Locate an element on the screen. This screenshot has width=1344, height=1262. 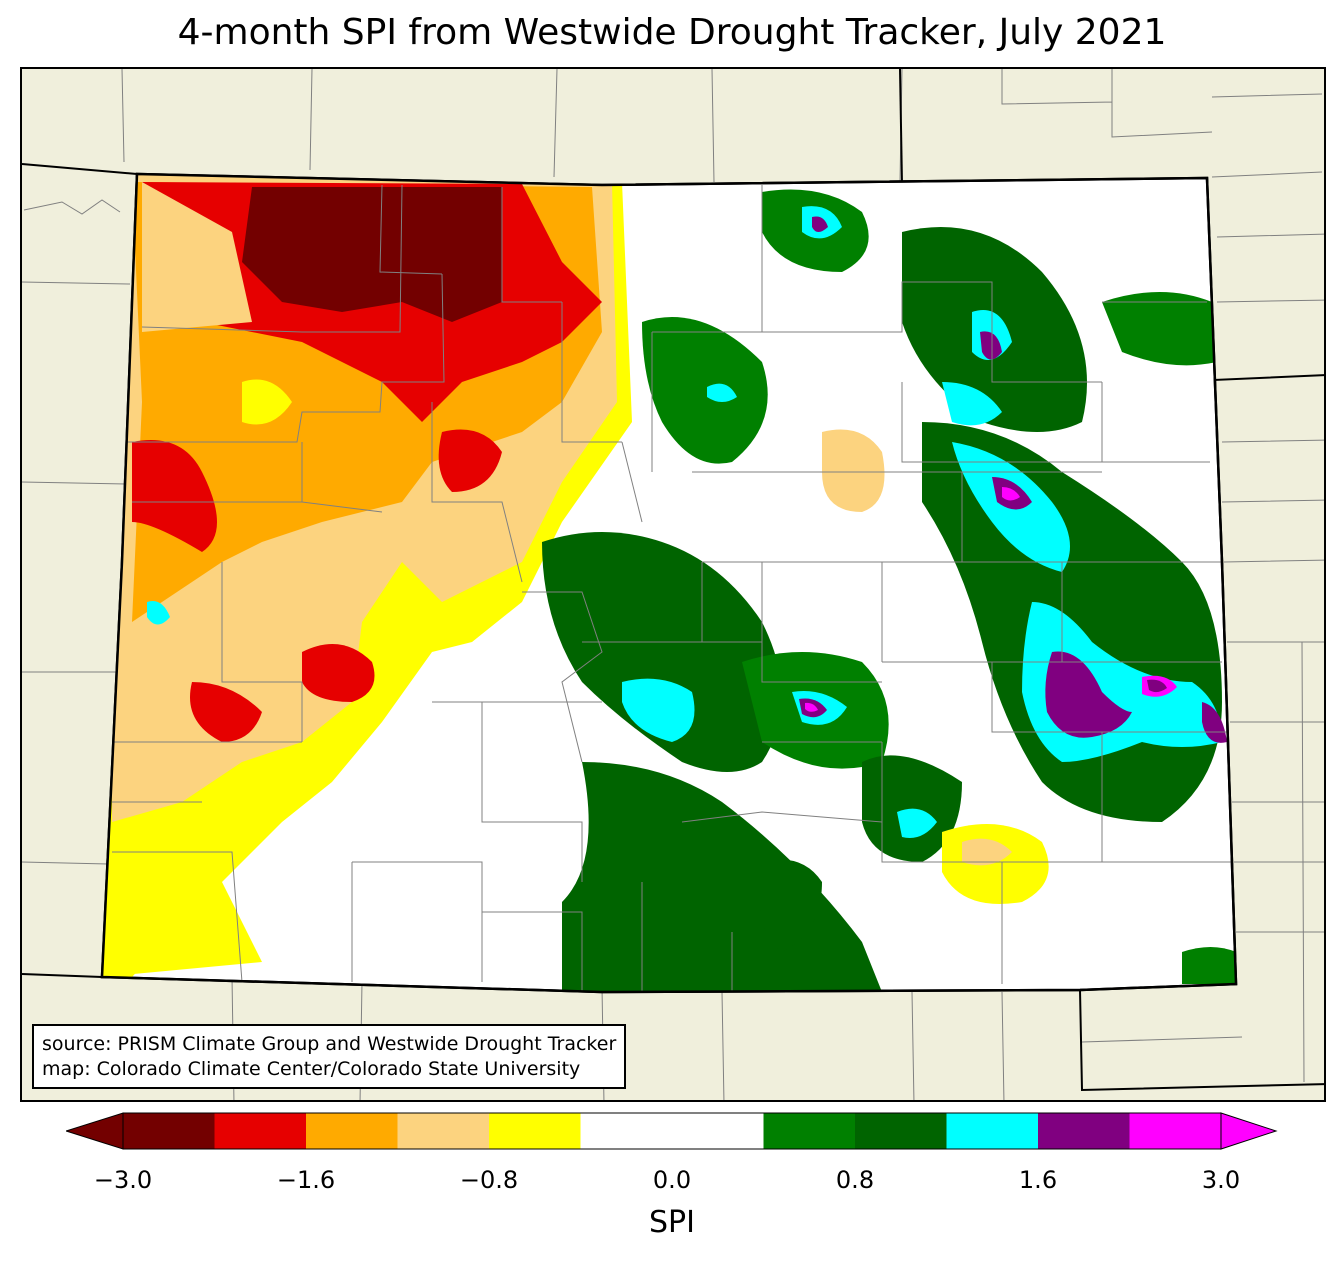
colorbar-label: SPI is located at coordinates (672, 1222).